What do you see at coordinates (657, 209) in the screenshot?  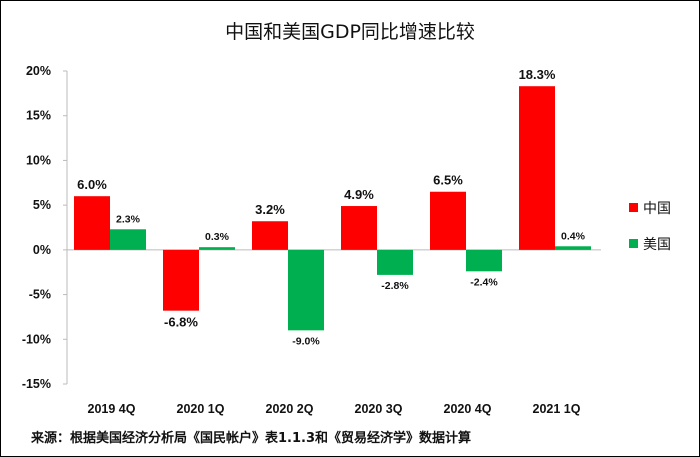 I see `legend-label: 中国` at bounding box center [657, 209].